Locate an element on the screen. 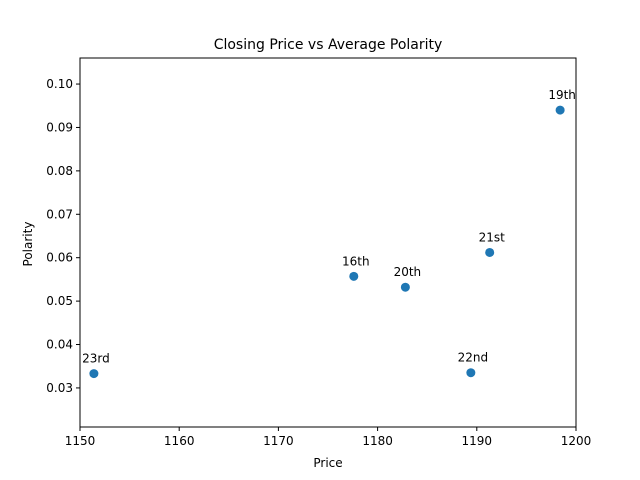  y-tick-label: 0.05 is located at coordinates (59, 301).